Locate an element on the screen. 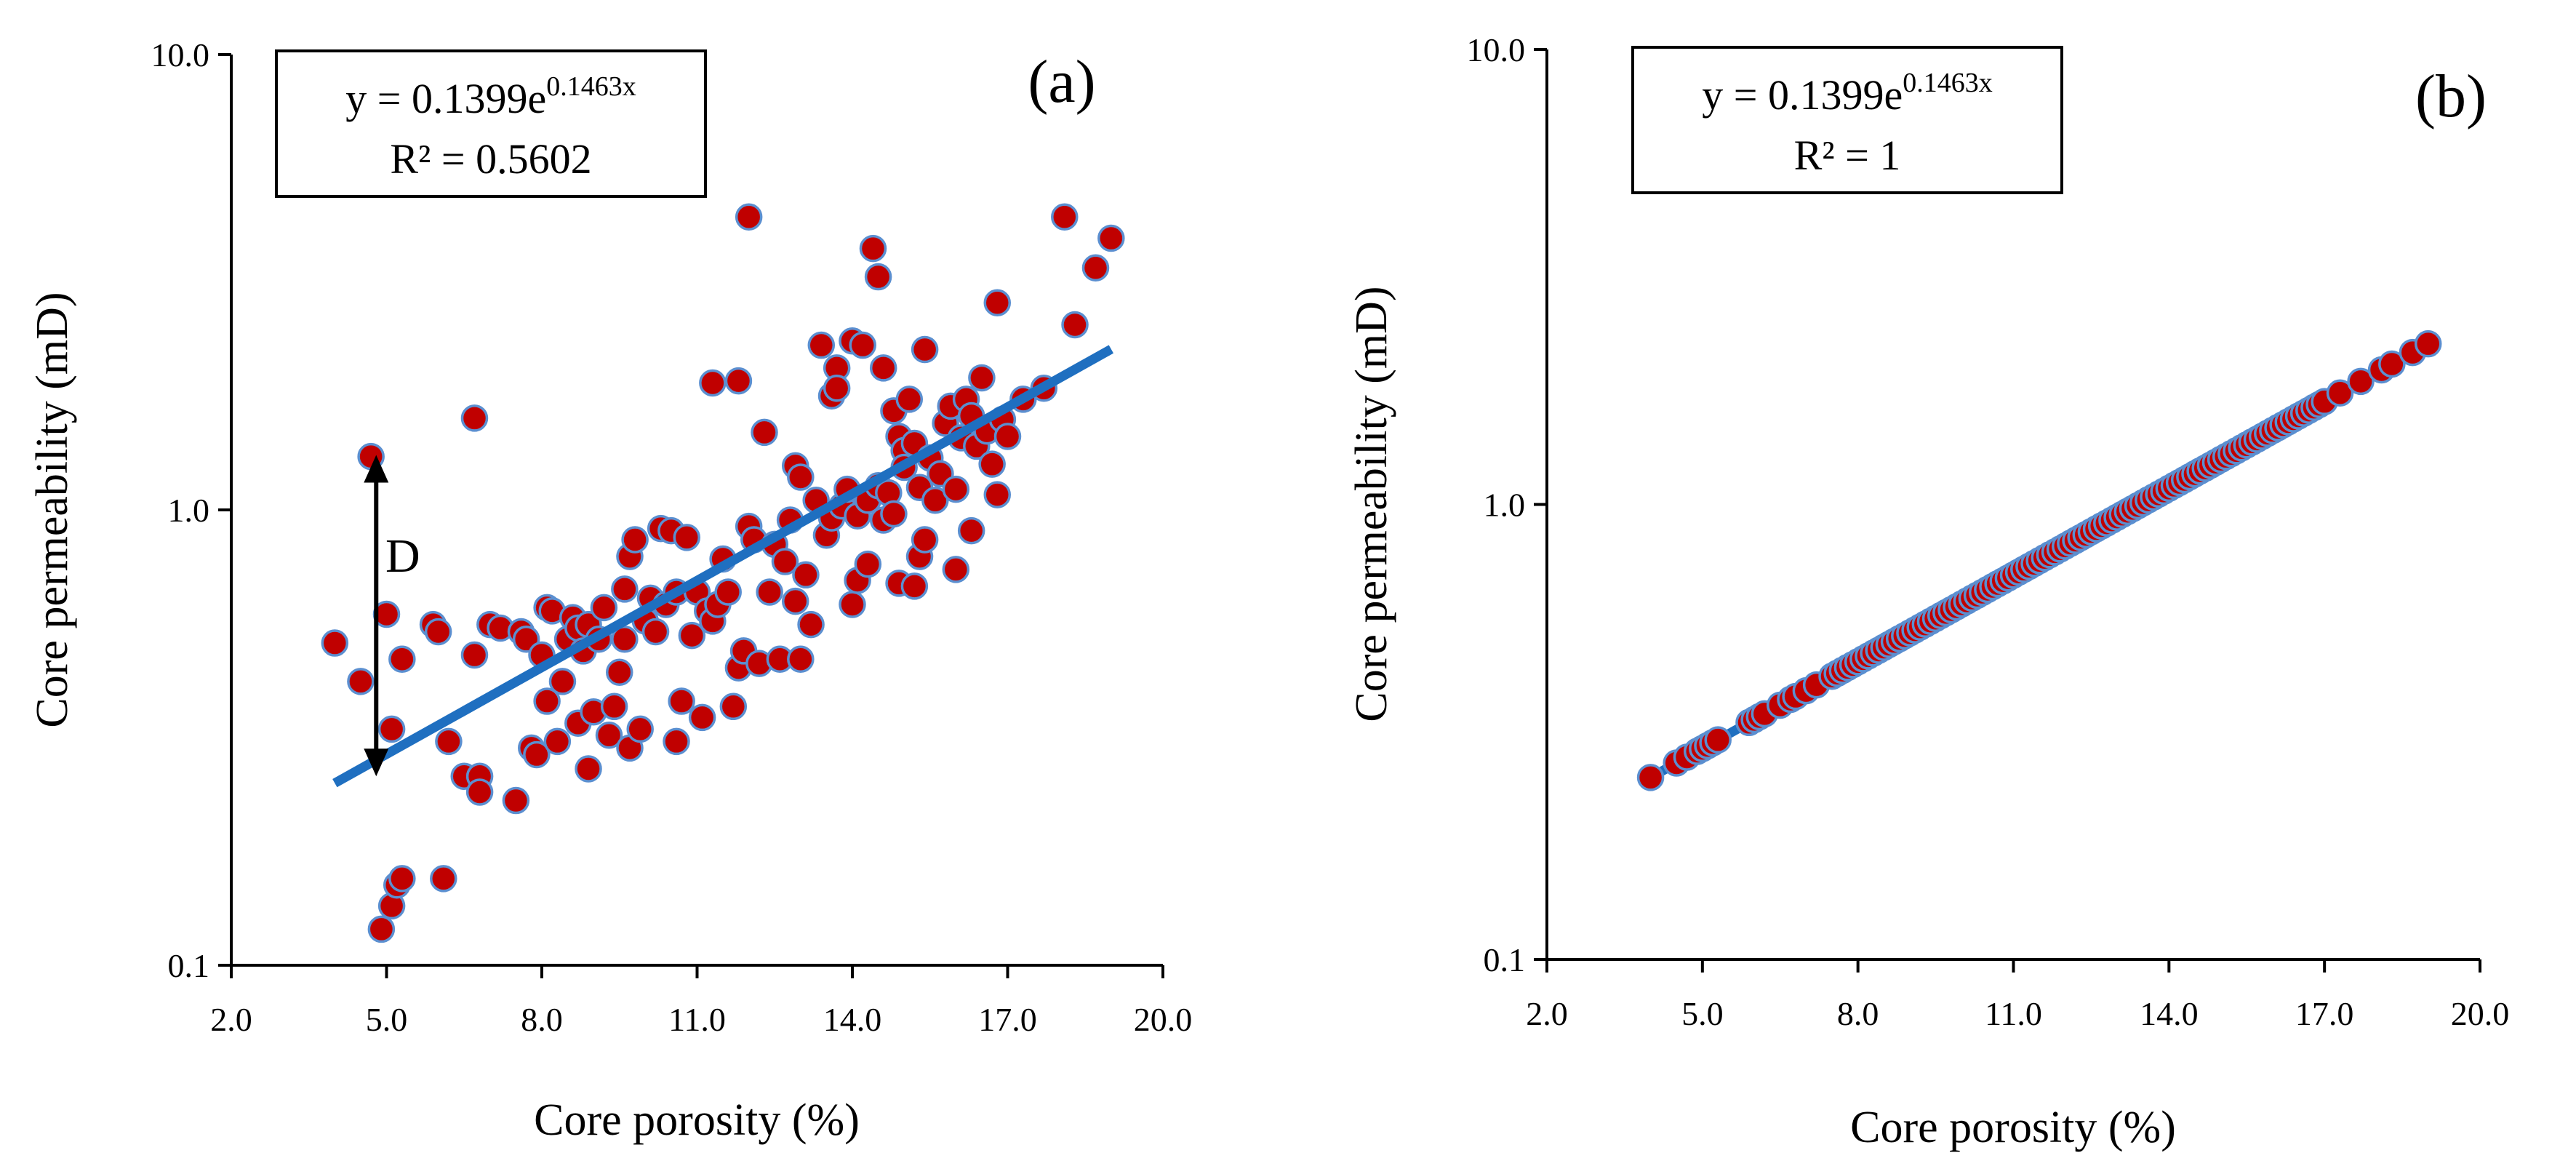  d-label: D is located at coordinates (402, 556).